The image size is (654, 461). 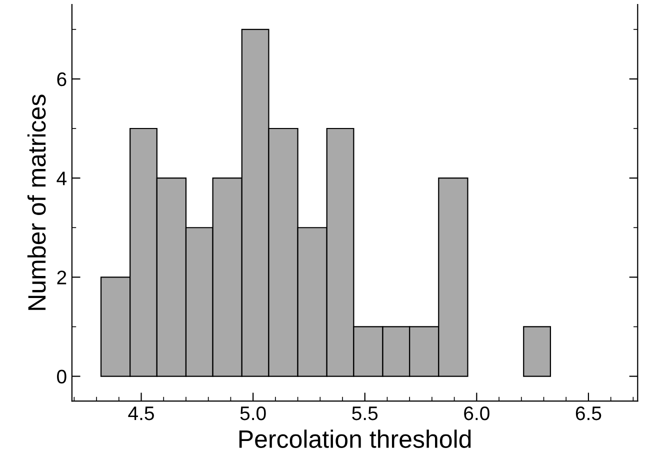 I want to click on y-tick-label: 6, so click(x=61, y=79).